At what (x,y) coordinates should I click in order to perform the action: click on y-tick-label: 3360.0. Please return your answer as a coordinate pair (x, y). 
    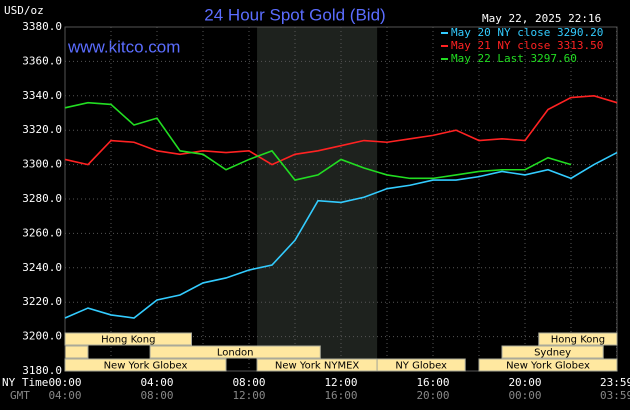
    Looking at the image, I should click on (42, 60).